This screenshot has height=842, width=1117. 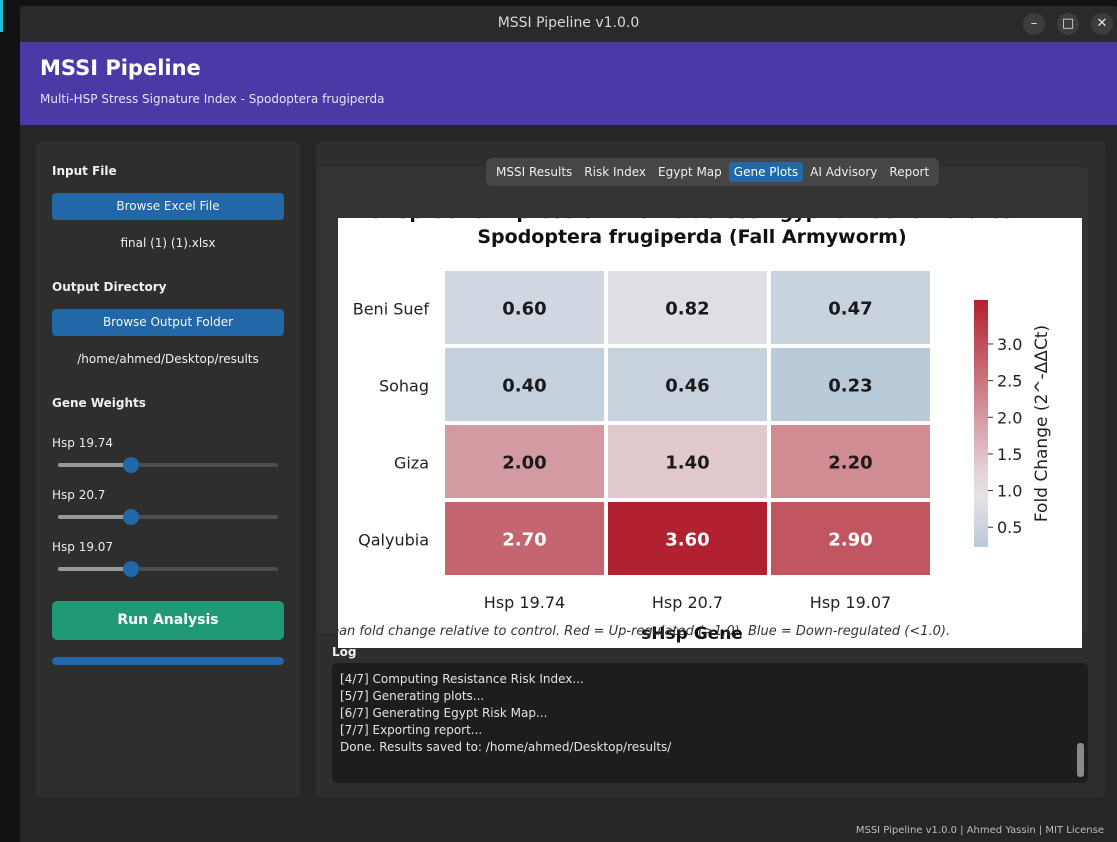 What do you see at coordinates (1102, 24) in the screenshot?
I see `close-button: ✕` at bounding box center [1102, 24].